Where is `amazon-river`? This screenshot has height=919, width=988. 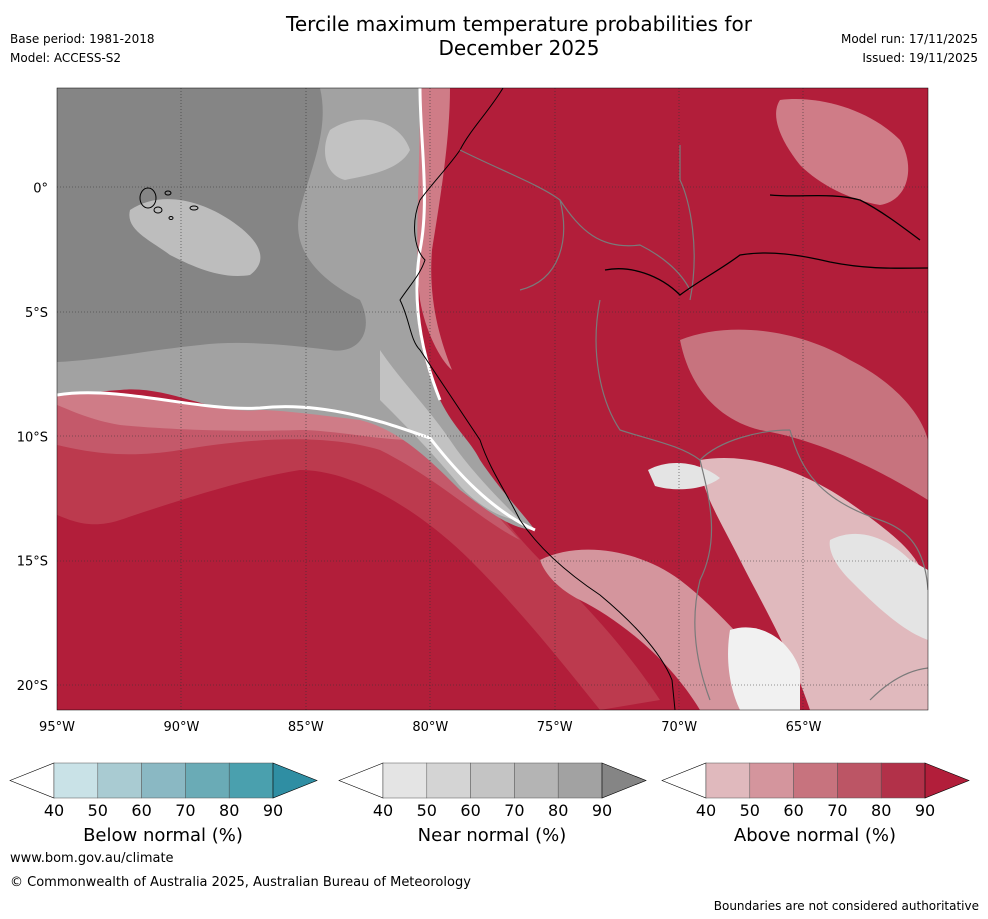 amazon-river is located at coordinates (766, 245).